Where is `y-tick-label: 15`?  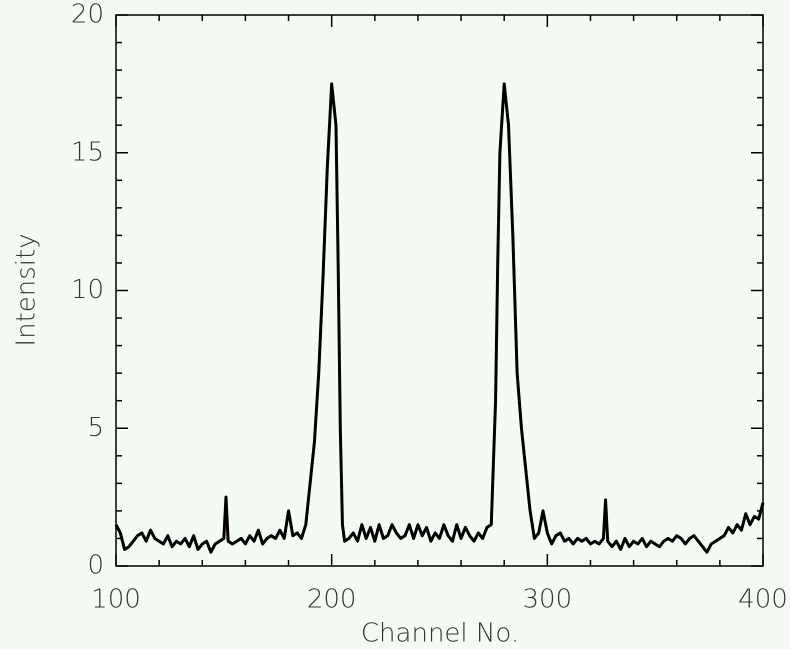 y-tick-label: 15 is located at coordinates (87, 152).